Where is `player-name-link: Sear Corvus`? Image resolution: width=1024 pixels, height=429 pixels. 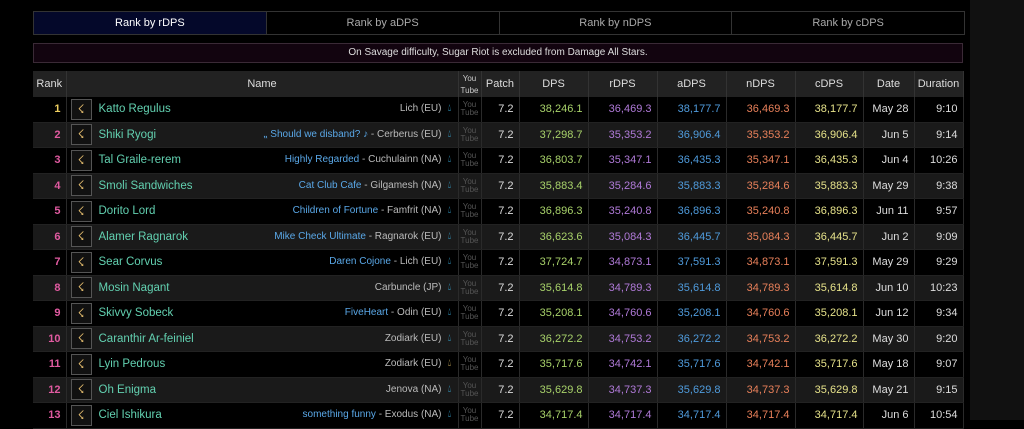
player-name-link: Sear Corvus is located at coordinates (130, 262).